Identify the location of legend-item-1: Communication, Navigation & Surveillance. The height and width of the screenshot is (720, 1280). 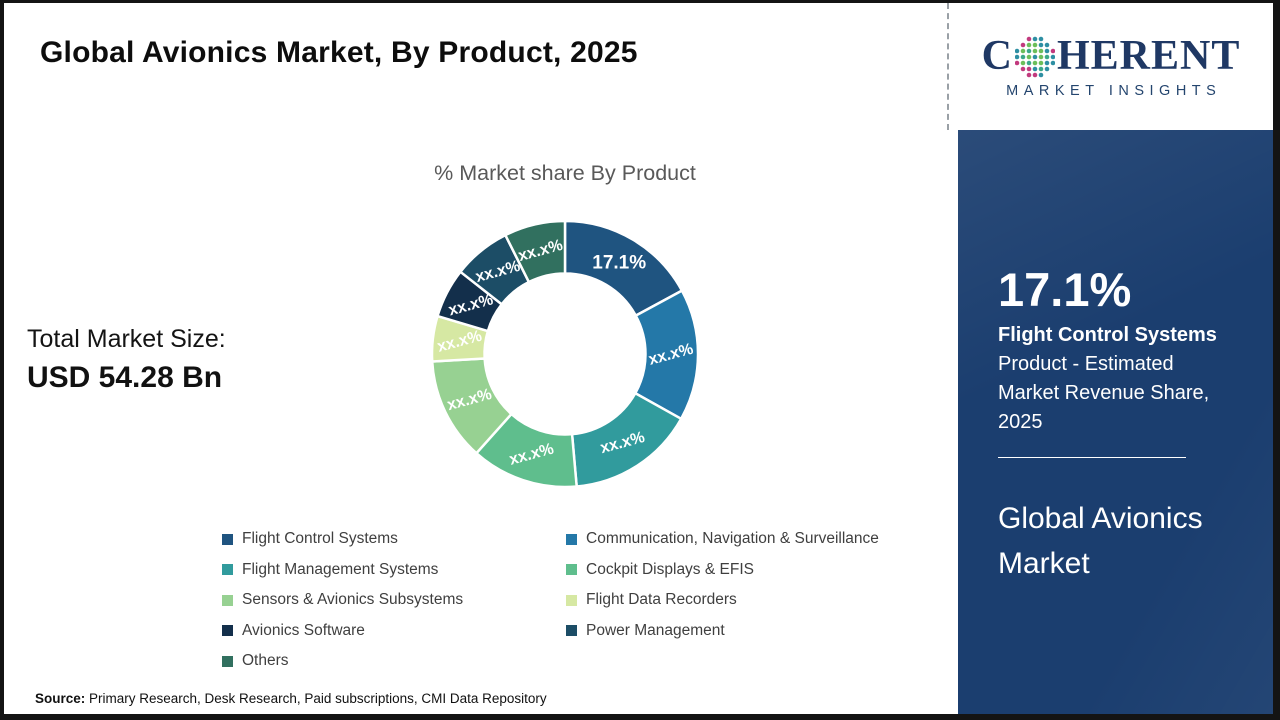
(722, 539).